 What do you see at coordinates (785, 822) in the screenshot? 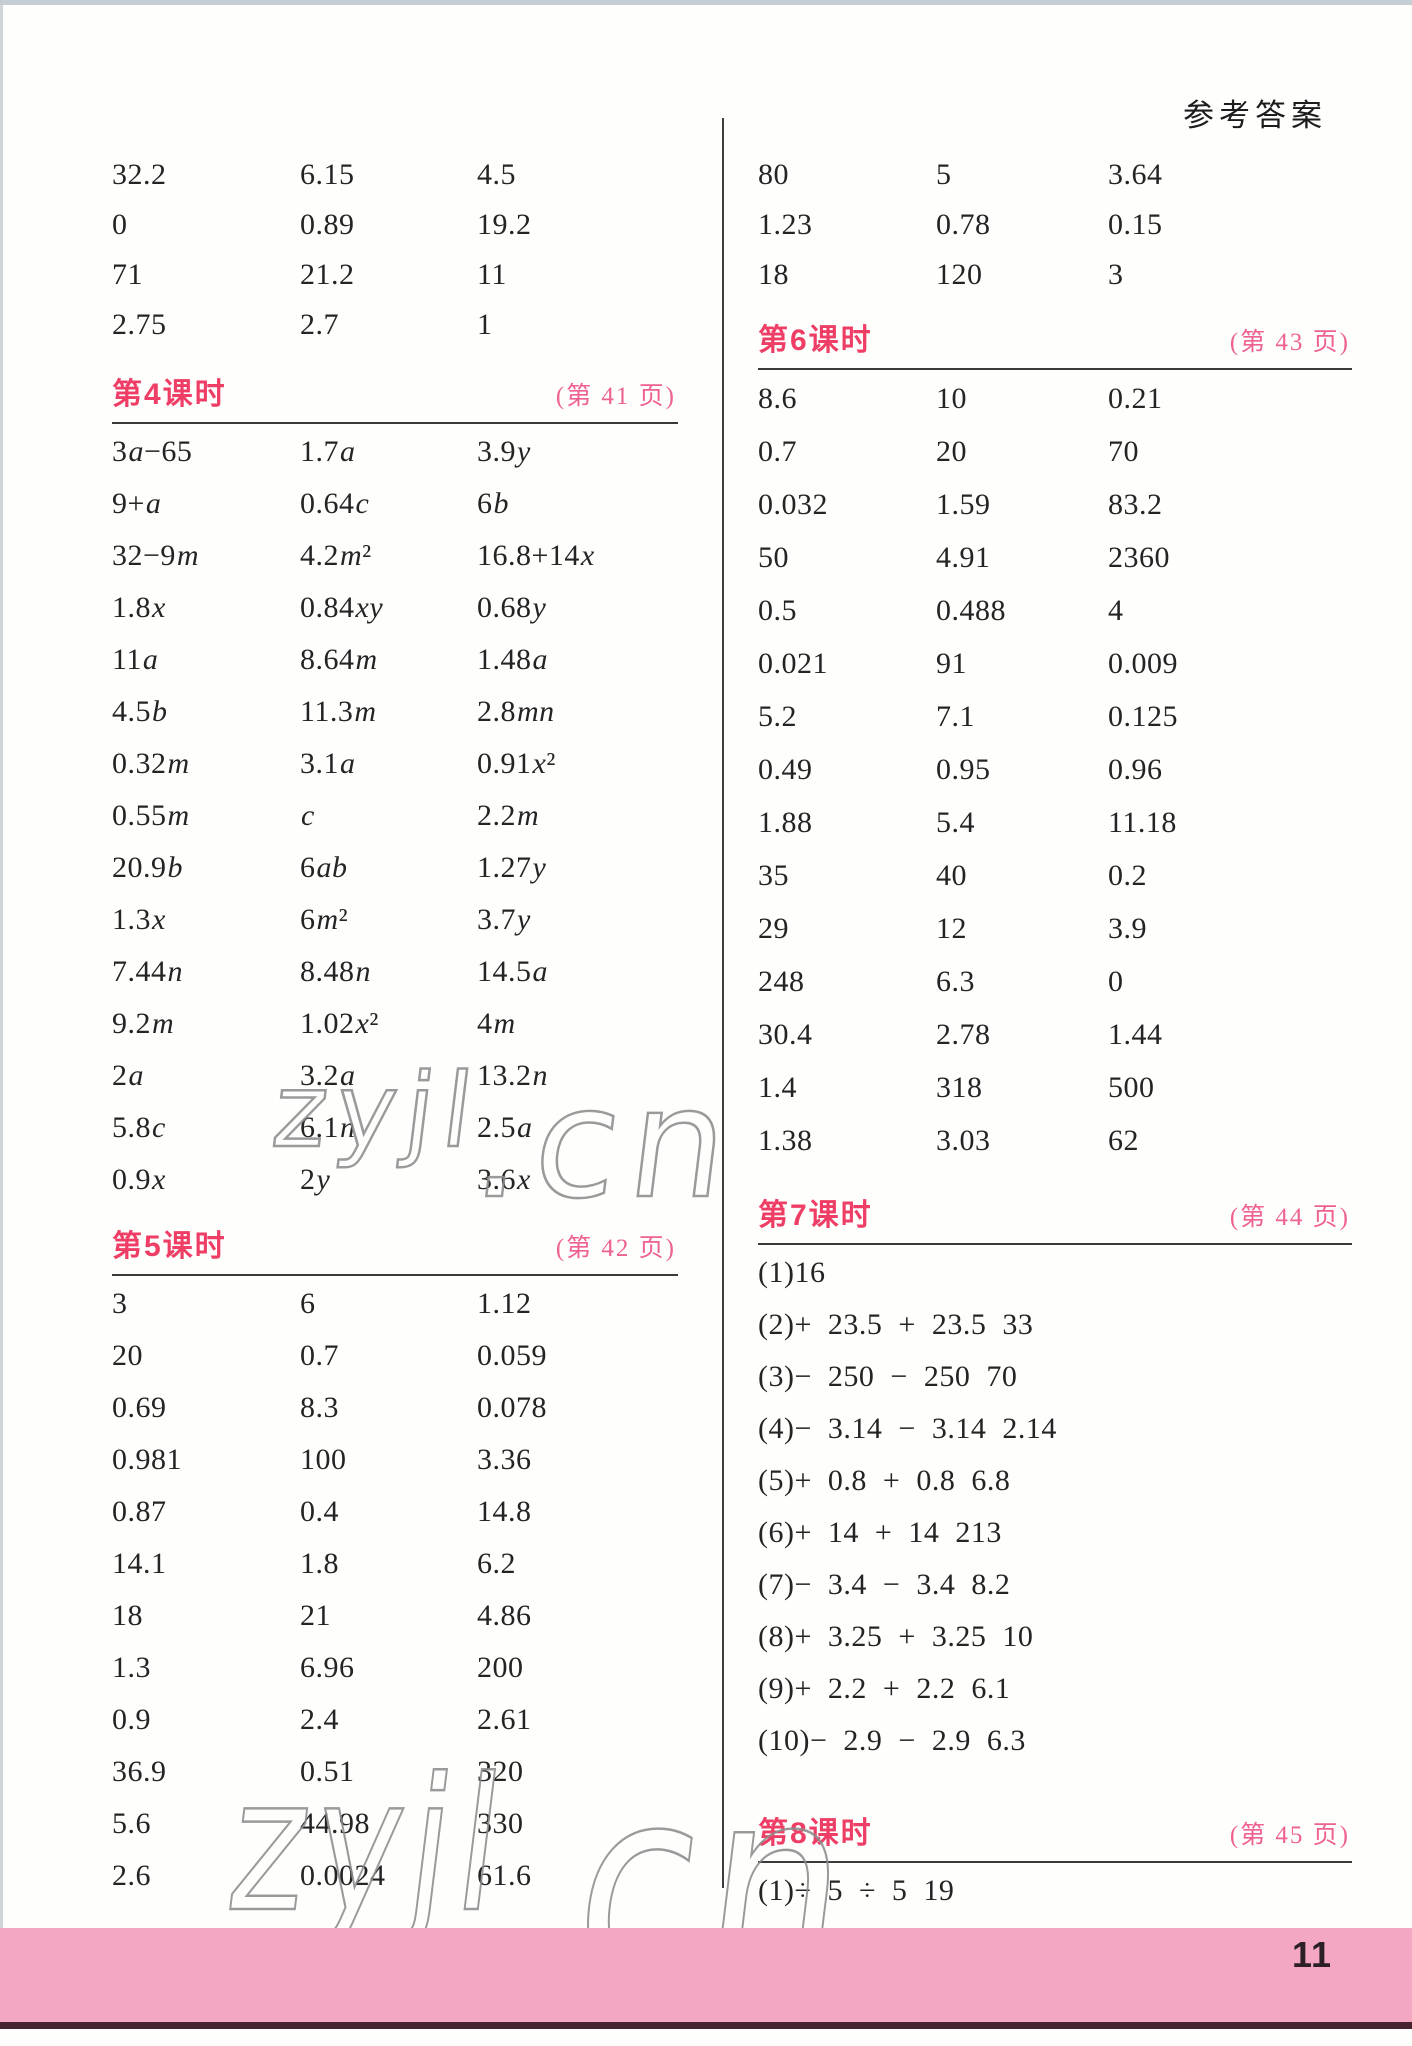
I see `answer-value: 1.88` at bounding box center [785, 822].